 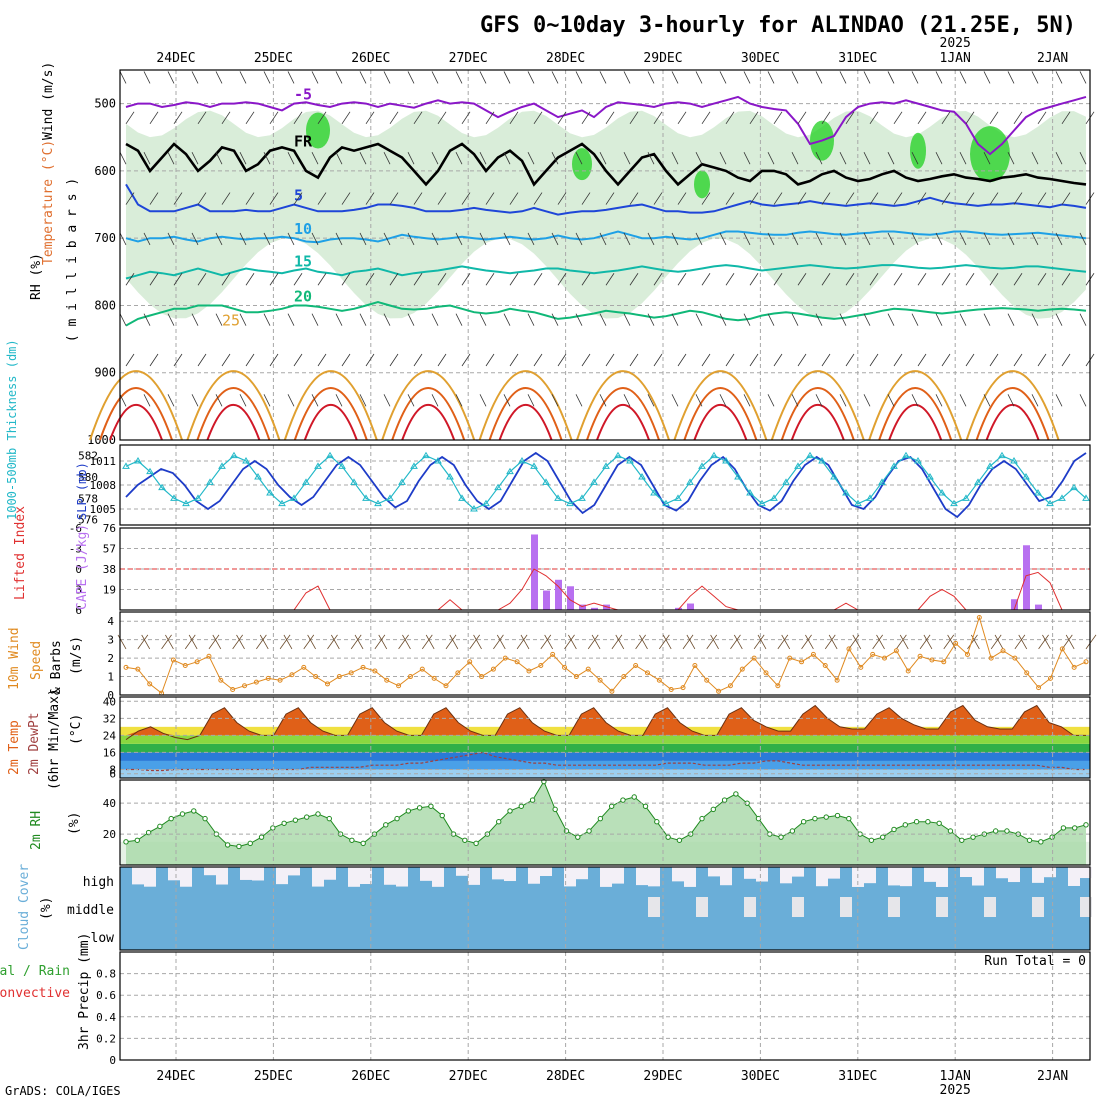 I want to click on isotherm-label-FR: FR, so click(x=303, y=142).